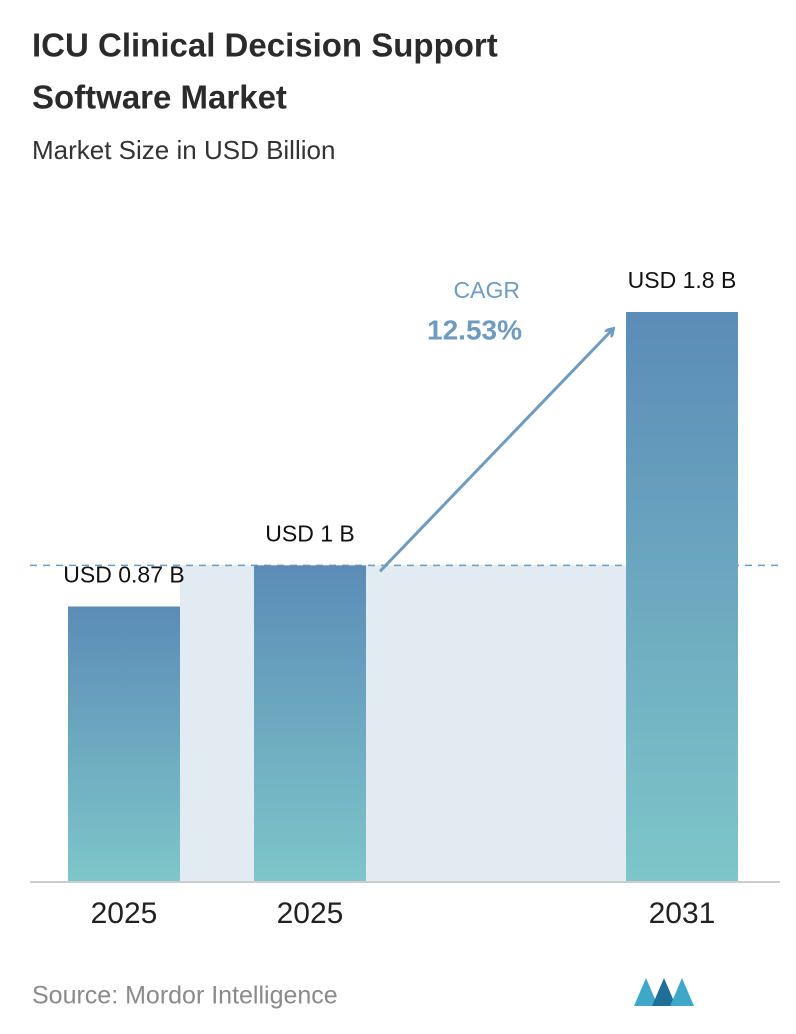  What do you see at coordinates (682, 913) in the screenshot?
I see `x-tick-label: 2031` at bounding box center [682, 913].